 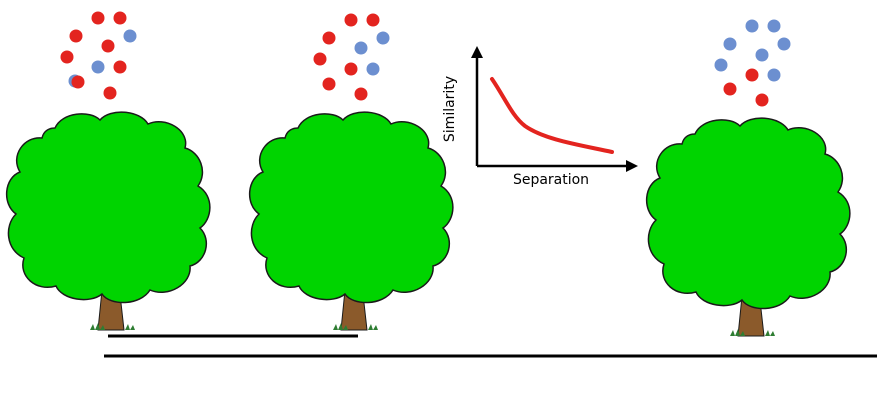 I want to click on tree-3-crown, so click(x=748, y=227).